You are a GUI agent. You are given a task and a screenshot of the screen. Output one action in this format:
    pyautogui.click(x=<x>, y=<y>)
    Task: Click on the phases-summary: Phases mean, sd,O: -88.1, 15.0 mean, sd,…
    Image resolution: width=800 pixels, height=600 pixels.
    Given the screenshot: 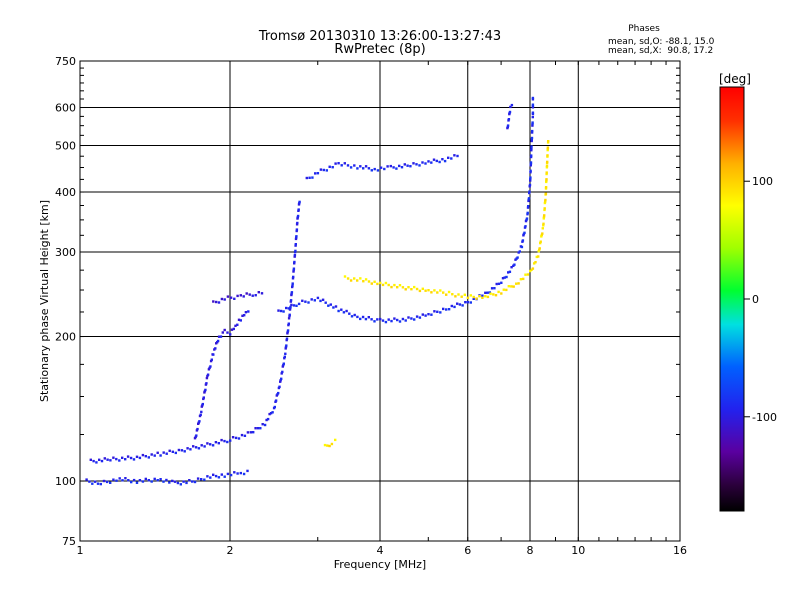 What is the action you would take?
    pyautogui.click(x=661, y=40)
    